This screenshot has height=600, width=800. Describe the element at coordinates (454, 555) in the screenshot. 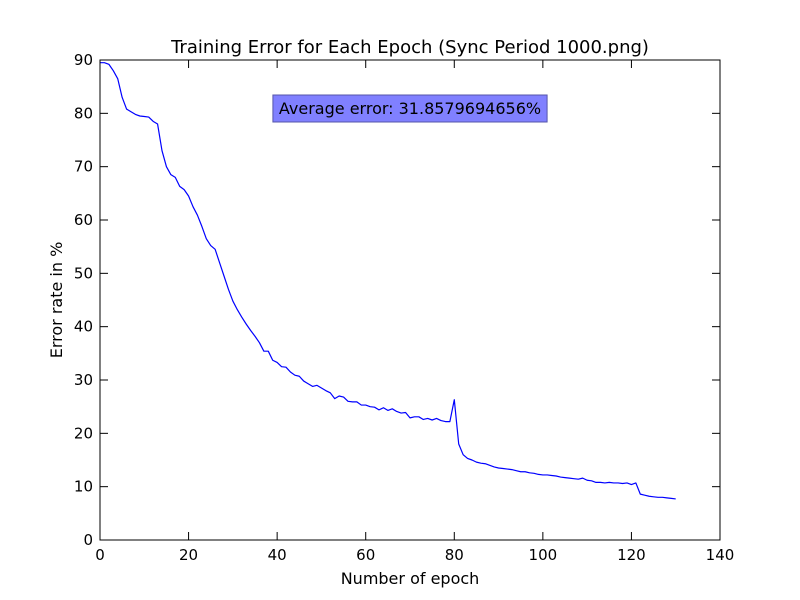

I see `x-tick-label: 80` at that location.